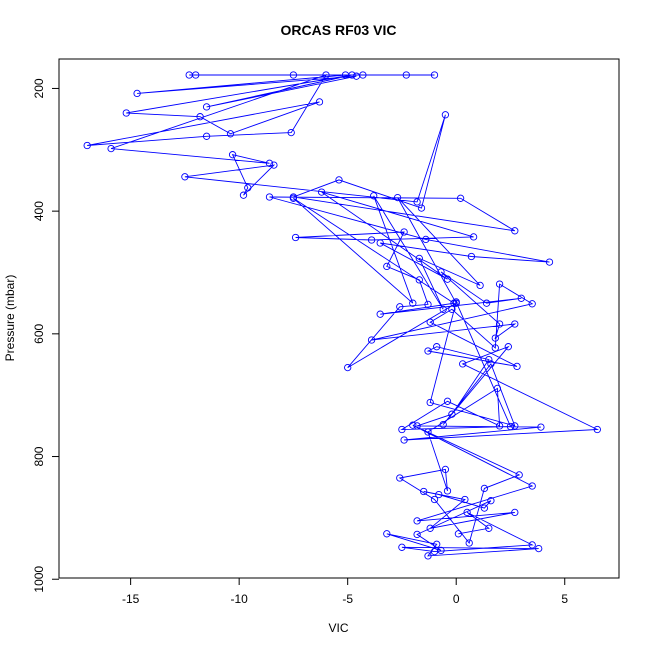  I want to click on y-tick-label: 600, so click(39, 334).